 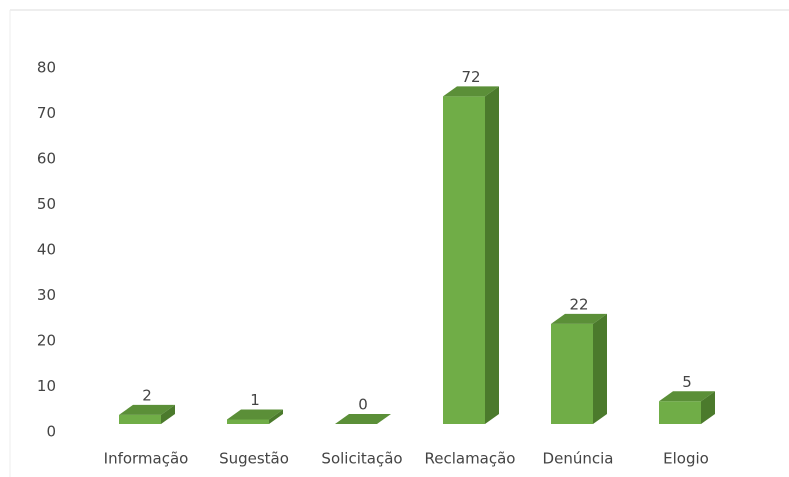 What do you see at coordinates (46, 113) in the screenshot?
I see `y-tick-label: 70` at bounding box center [46, 113].